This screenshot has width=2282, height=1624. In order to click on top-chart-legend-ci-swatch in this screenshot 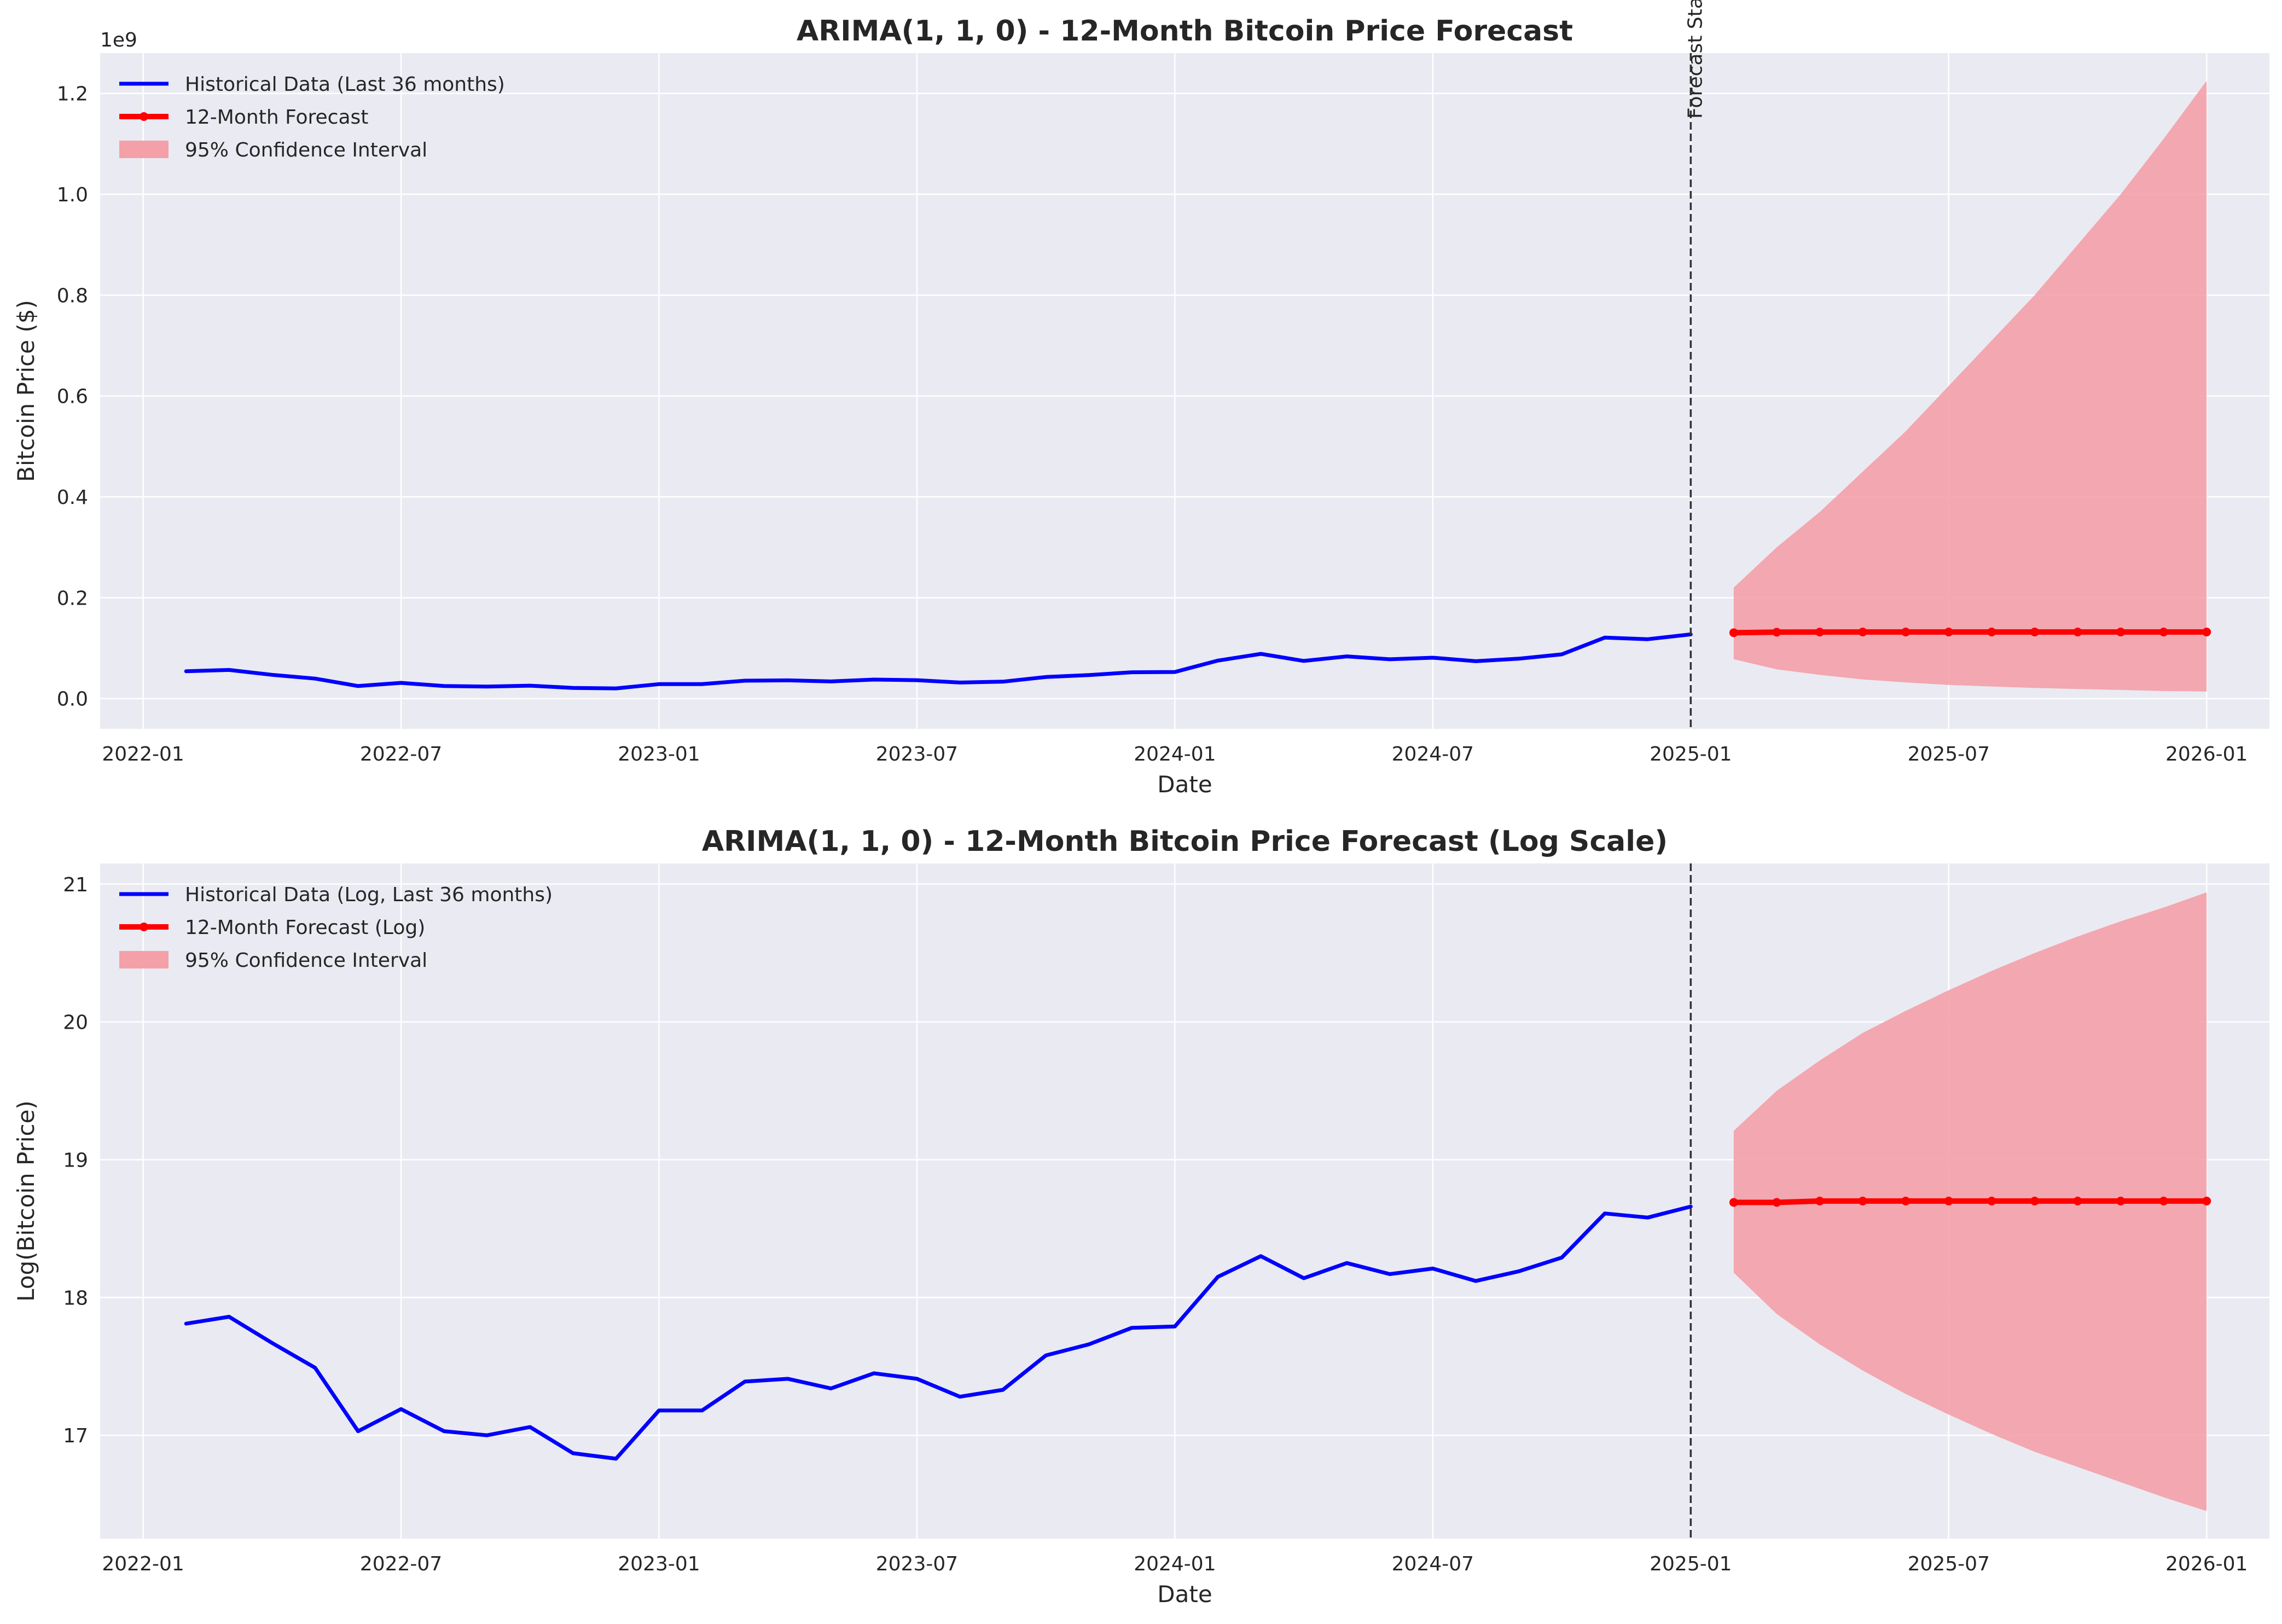, I will do `click(144, 149)`.